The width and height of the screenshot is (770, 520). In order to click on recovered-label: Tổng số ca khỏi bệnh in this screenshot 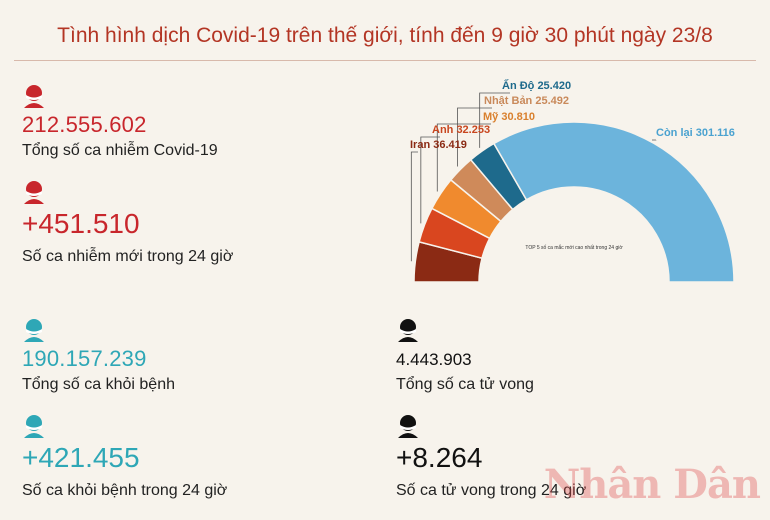, I will do `click(98, 384)`.